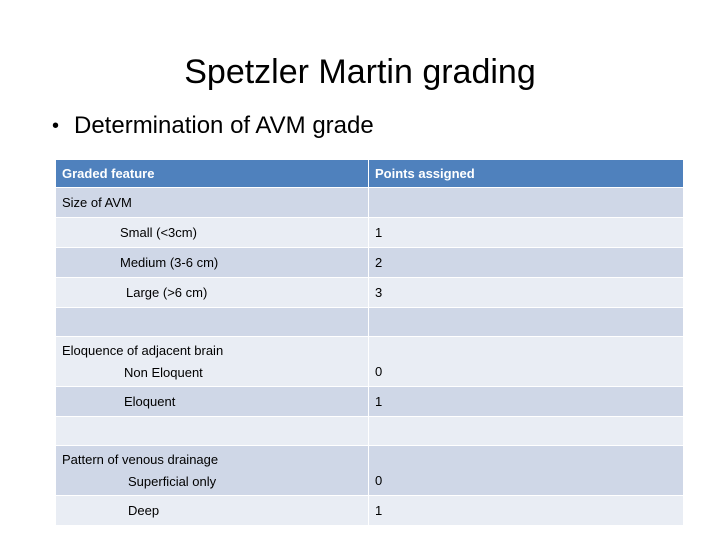 Image resolution: width=720 pixels, height=540 pixels. I want to click on points-cell: 3, so click(379, 292).